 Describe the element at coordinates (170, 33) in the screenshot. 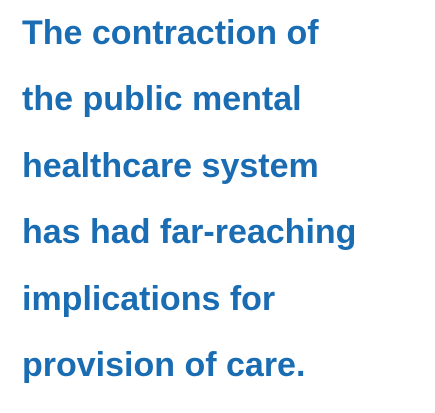

I see `quote-line: The contraction of` at that location.